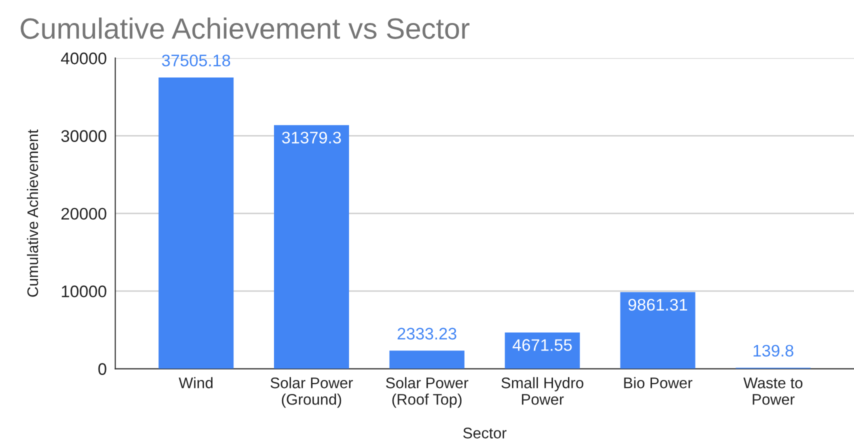  Describe the element at coordinates (774, 350) in the screenshot. I see `data-label: 139.8` at that location.